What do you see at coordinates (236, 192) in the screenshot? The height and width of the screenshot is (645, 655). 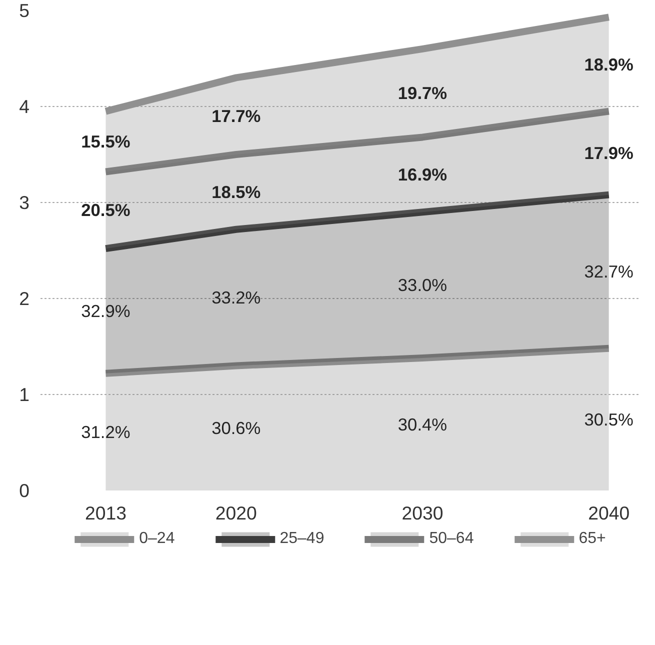 I see `annotation: 18.5%` at bounding box center [236, 192].